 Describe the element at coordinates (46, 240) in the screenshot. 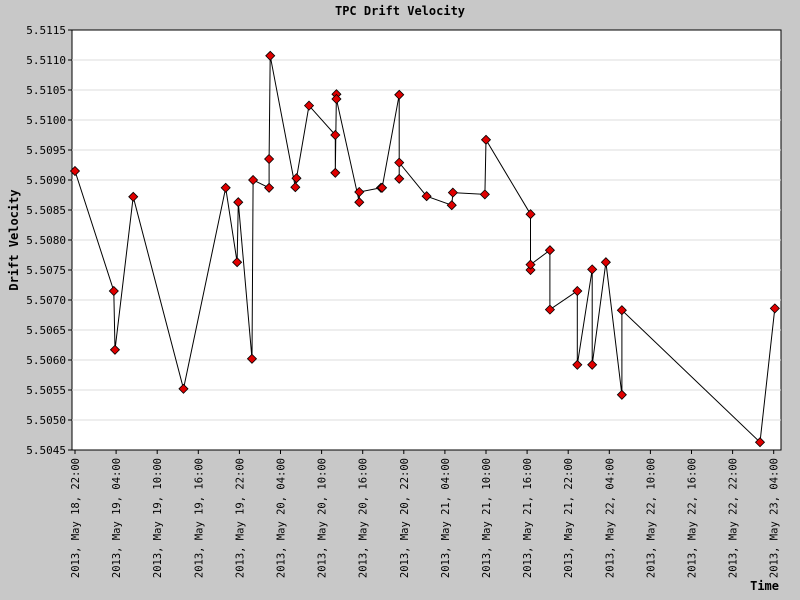

I see `y-tick-label: 5.5080` at that location.